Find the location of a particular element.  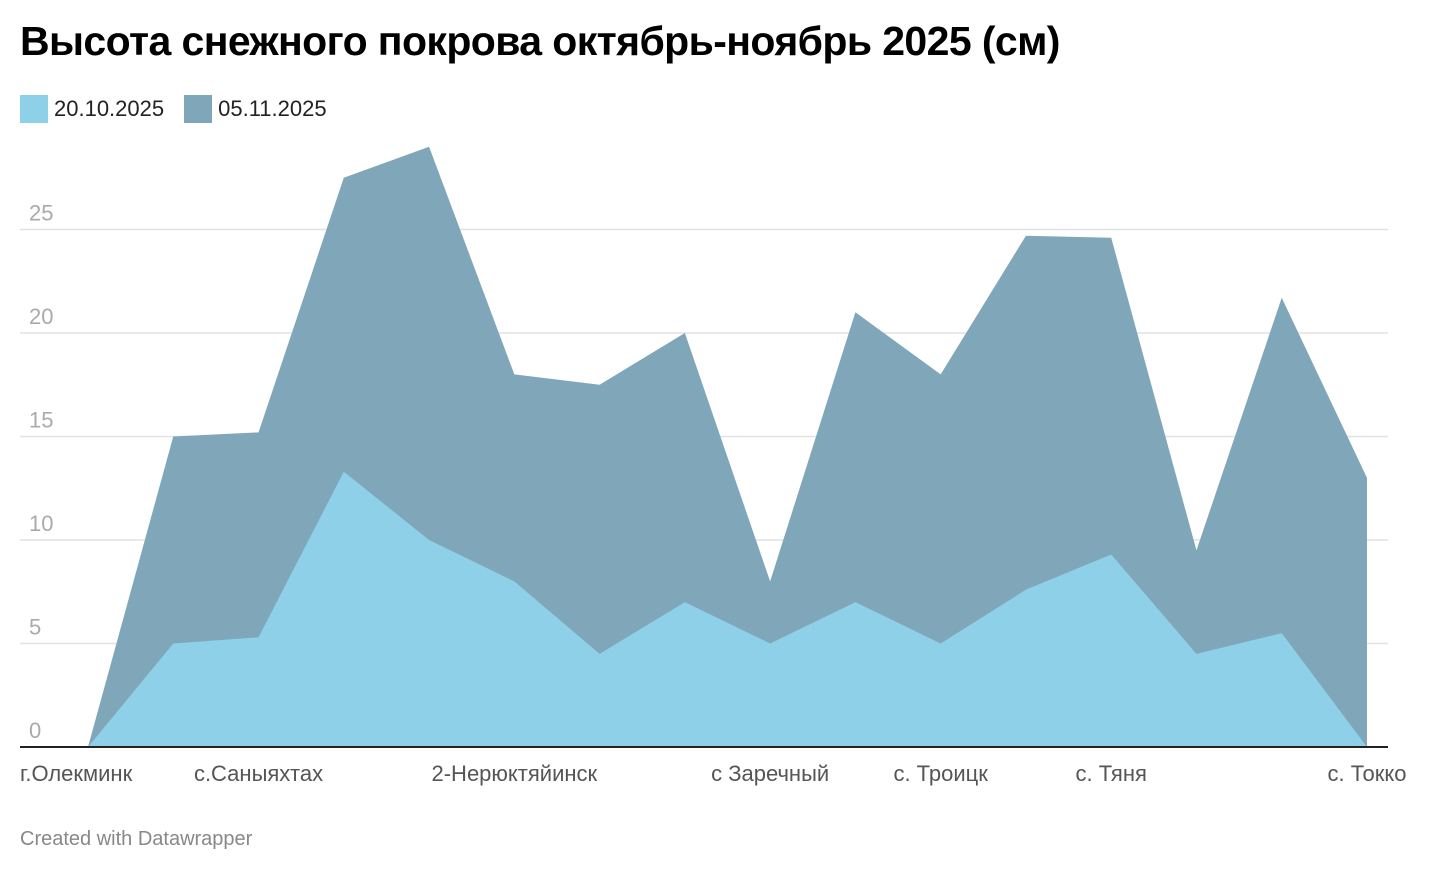

x-tick-label: с. Троицк is located at coordinates (940, 773).